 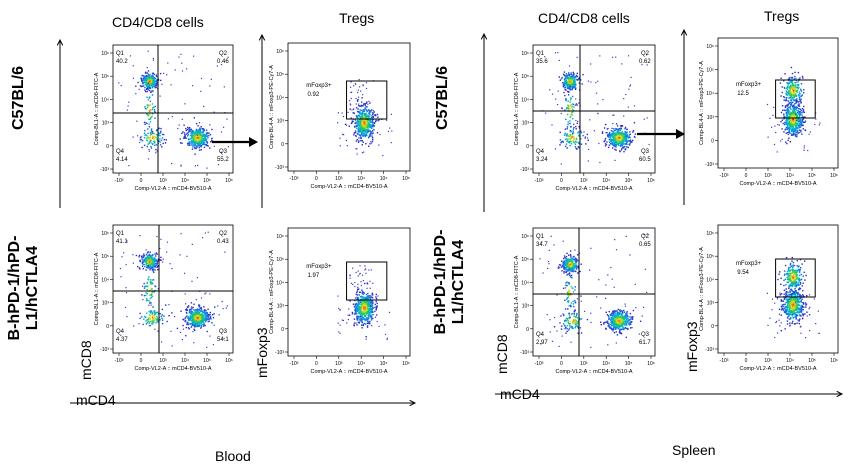 What do you see at coordinates (207, 361) in the screenshot?
I see `blood_hum_cd4cd8-xtick-label: 10⁵` at bounding box center [207, 361].